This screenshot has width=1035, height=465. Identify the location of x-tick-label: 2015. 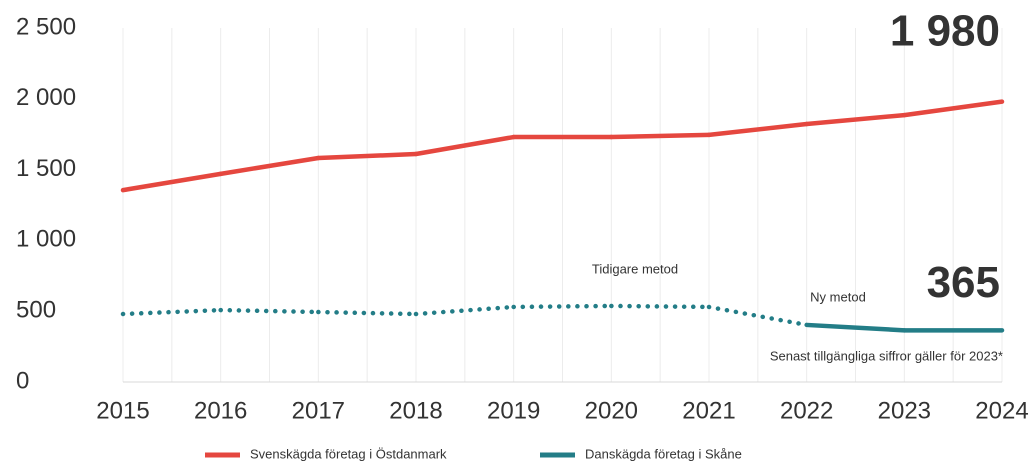
(122, 410).